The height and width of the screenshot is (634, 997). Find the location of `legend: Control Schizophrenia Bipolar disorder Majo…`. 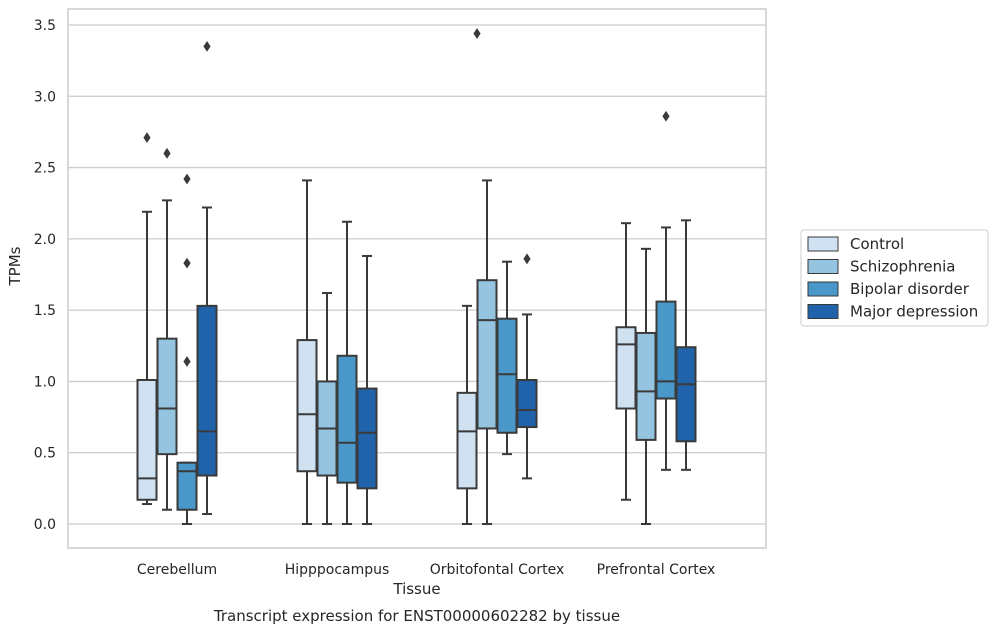

legend: Control Schizophrenia Bipolar disorder Majo… is located at coordinates (894, 278).